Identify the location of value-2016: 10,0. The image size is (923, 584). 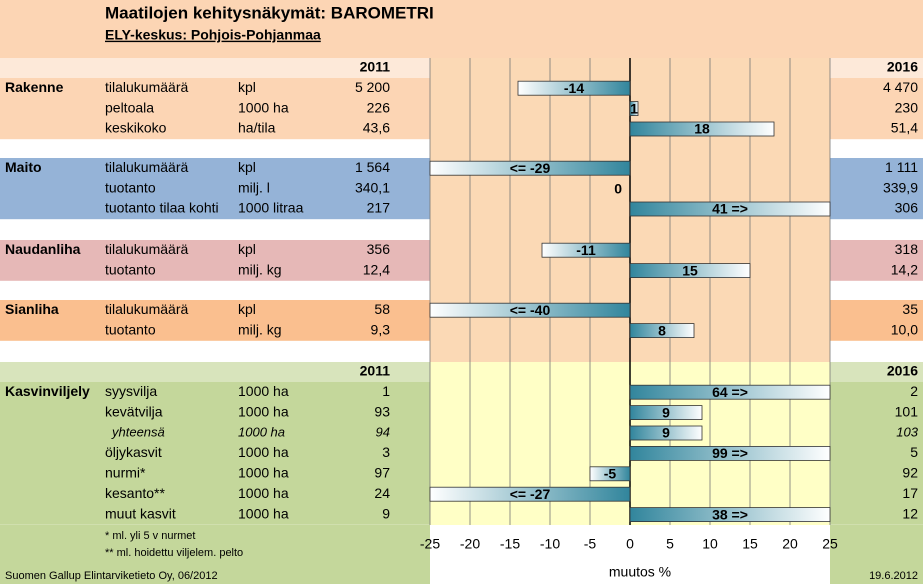
(904, 329).